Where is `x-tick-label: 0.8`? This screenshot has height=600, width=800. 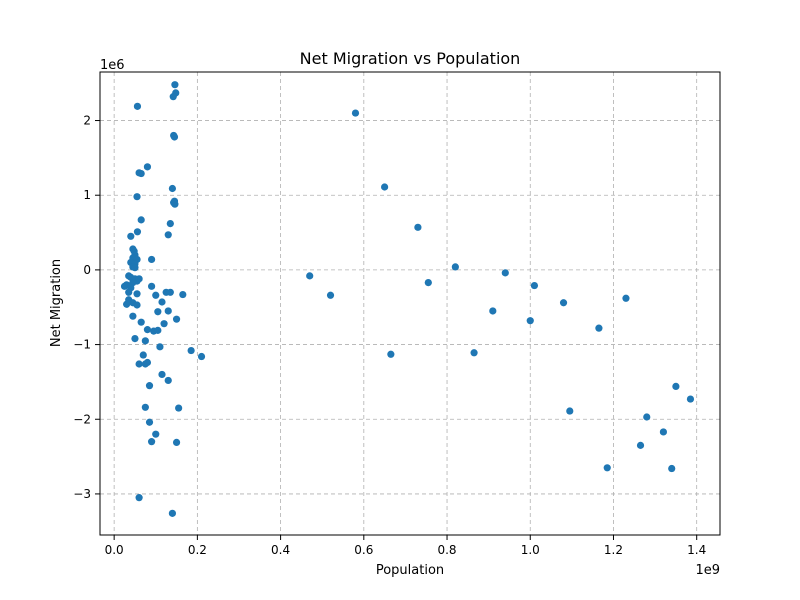
x-tick-label: 0.8 is located at coordinates (446, 550).